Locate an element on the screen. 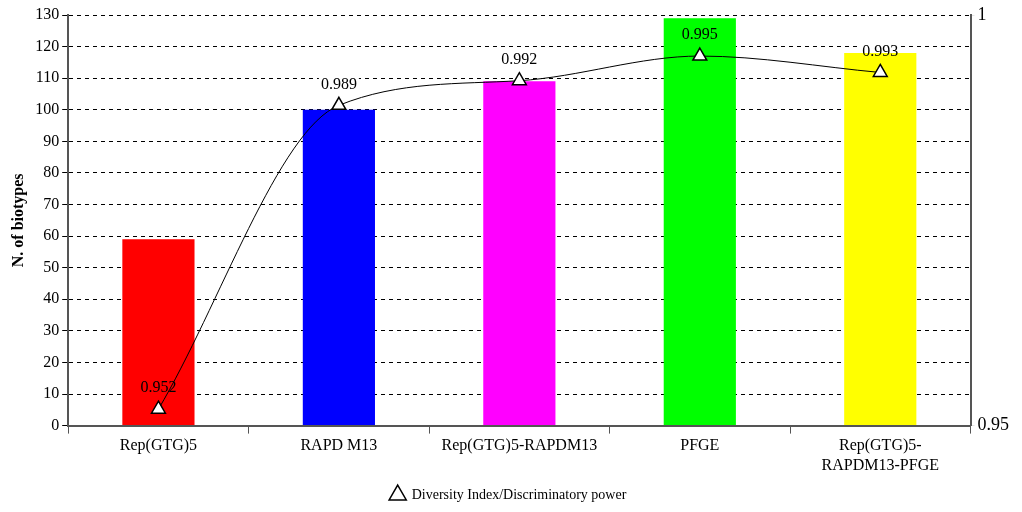 Image resolution: width=1022 pixels, height=512 pixels. y2-tick-label: 1 is located at coordinates (982, 13).